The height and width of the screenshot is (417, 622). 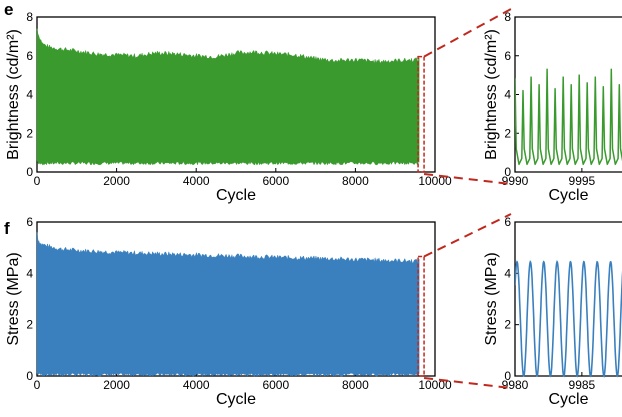 I want to click on e-main-xtick-label-2: 4000, so click(x=196, y=181).